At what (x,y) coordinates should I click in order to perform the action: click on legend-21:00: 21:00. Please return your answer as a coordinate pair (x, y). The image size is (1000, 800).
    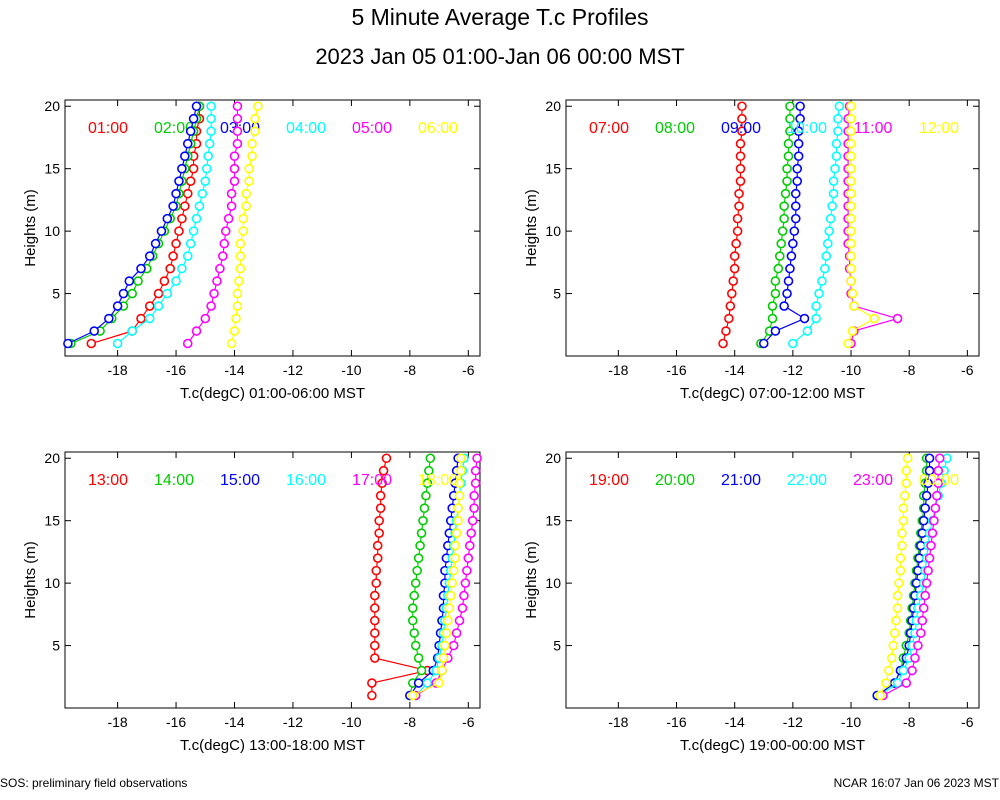
    Looking at the image, I should click on (741, 480).